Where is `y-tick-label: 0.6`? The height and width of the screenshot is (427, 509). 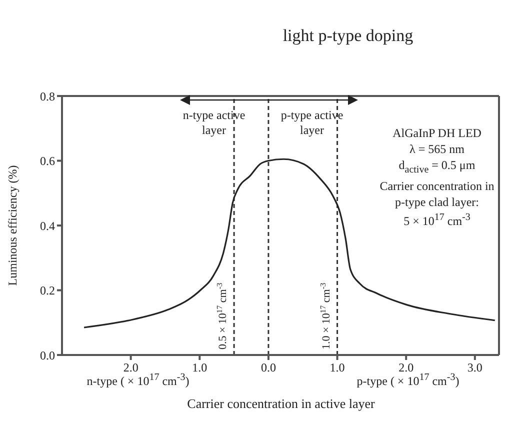
y-tick-label: 0.6 is located at coordinates (47, 161).